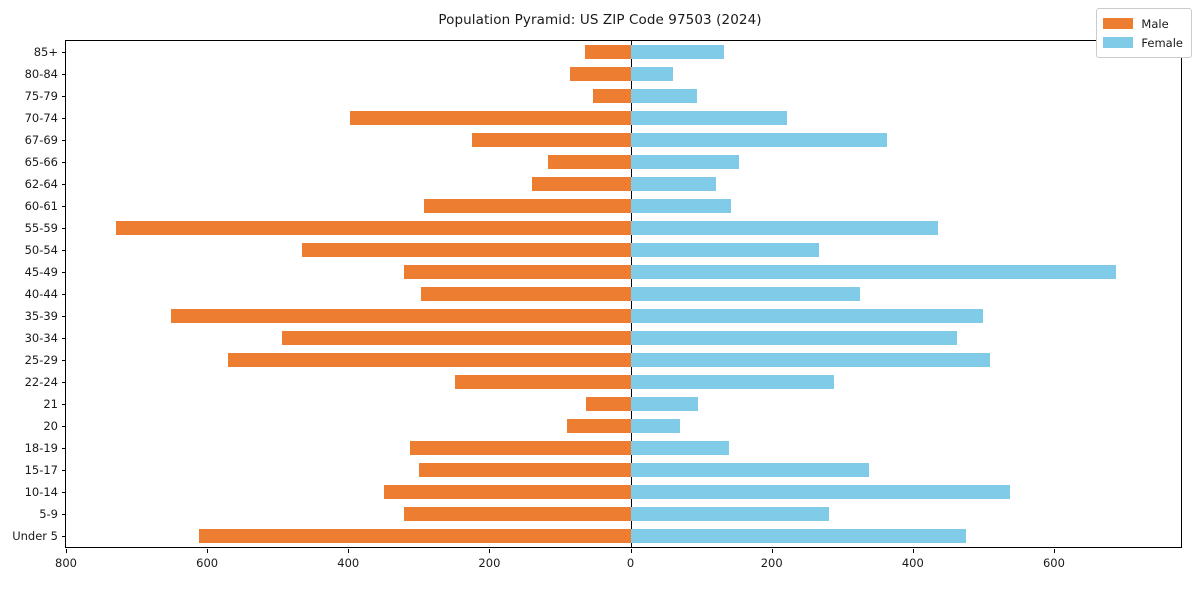  What do you see at coordinates (41, 162) in the screenshot?
I see `y-axis-label: 65-66` at bounding box center [41, 162].